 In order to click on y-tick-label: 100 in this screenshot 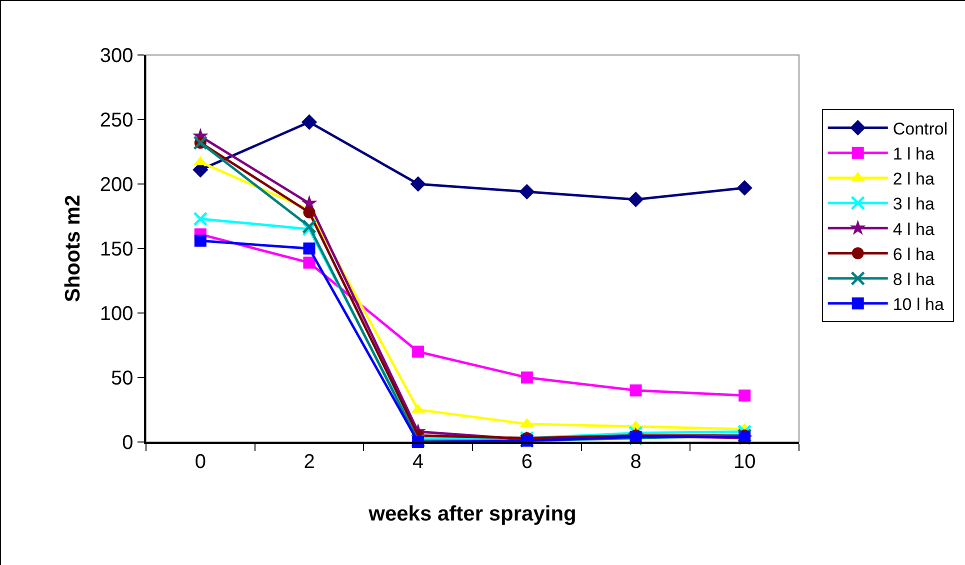, I will do `click(117, 314)`.